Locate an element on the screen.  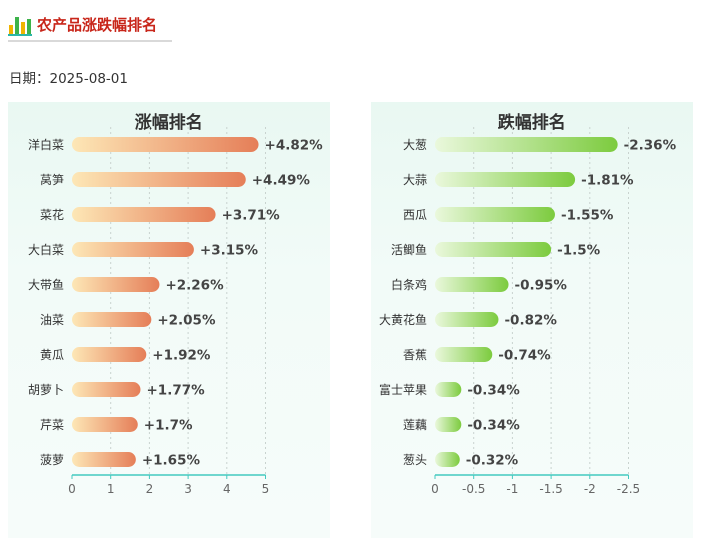
loss-x-tick-label: -1.5 is located at coordinates (550, 489).